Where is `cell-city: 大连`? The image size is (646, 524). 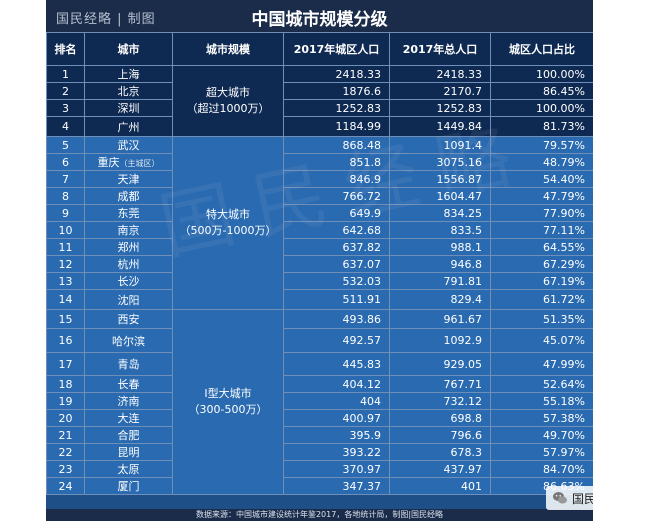 cell-city: 大连 is located at coordinates (128, 418).